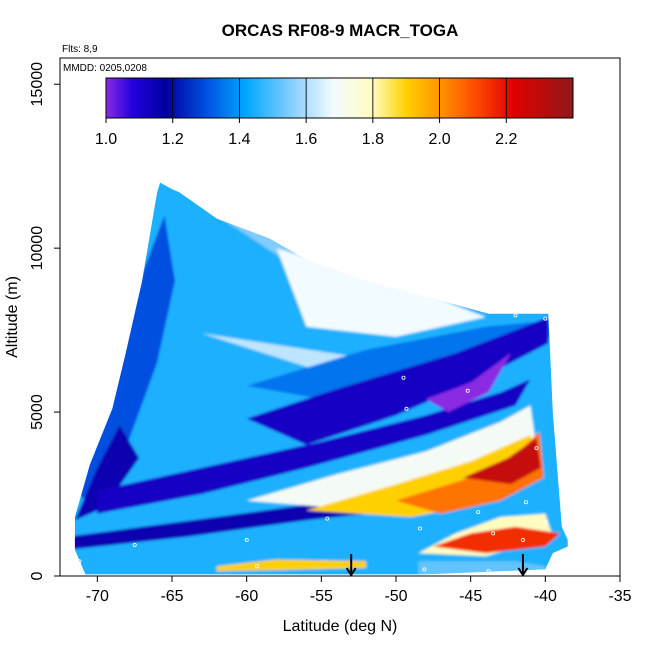  What do you see at coordinates (395, 596) in the screenshot?
I see `x-tick-label: -50` at bounding box center [395, 596].